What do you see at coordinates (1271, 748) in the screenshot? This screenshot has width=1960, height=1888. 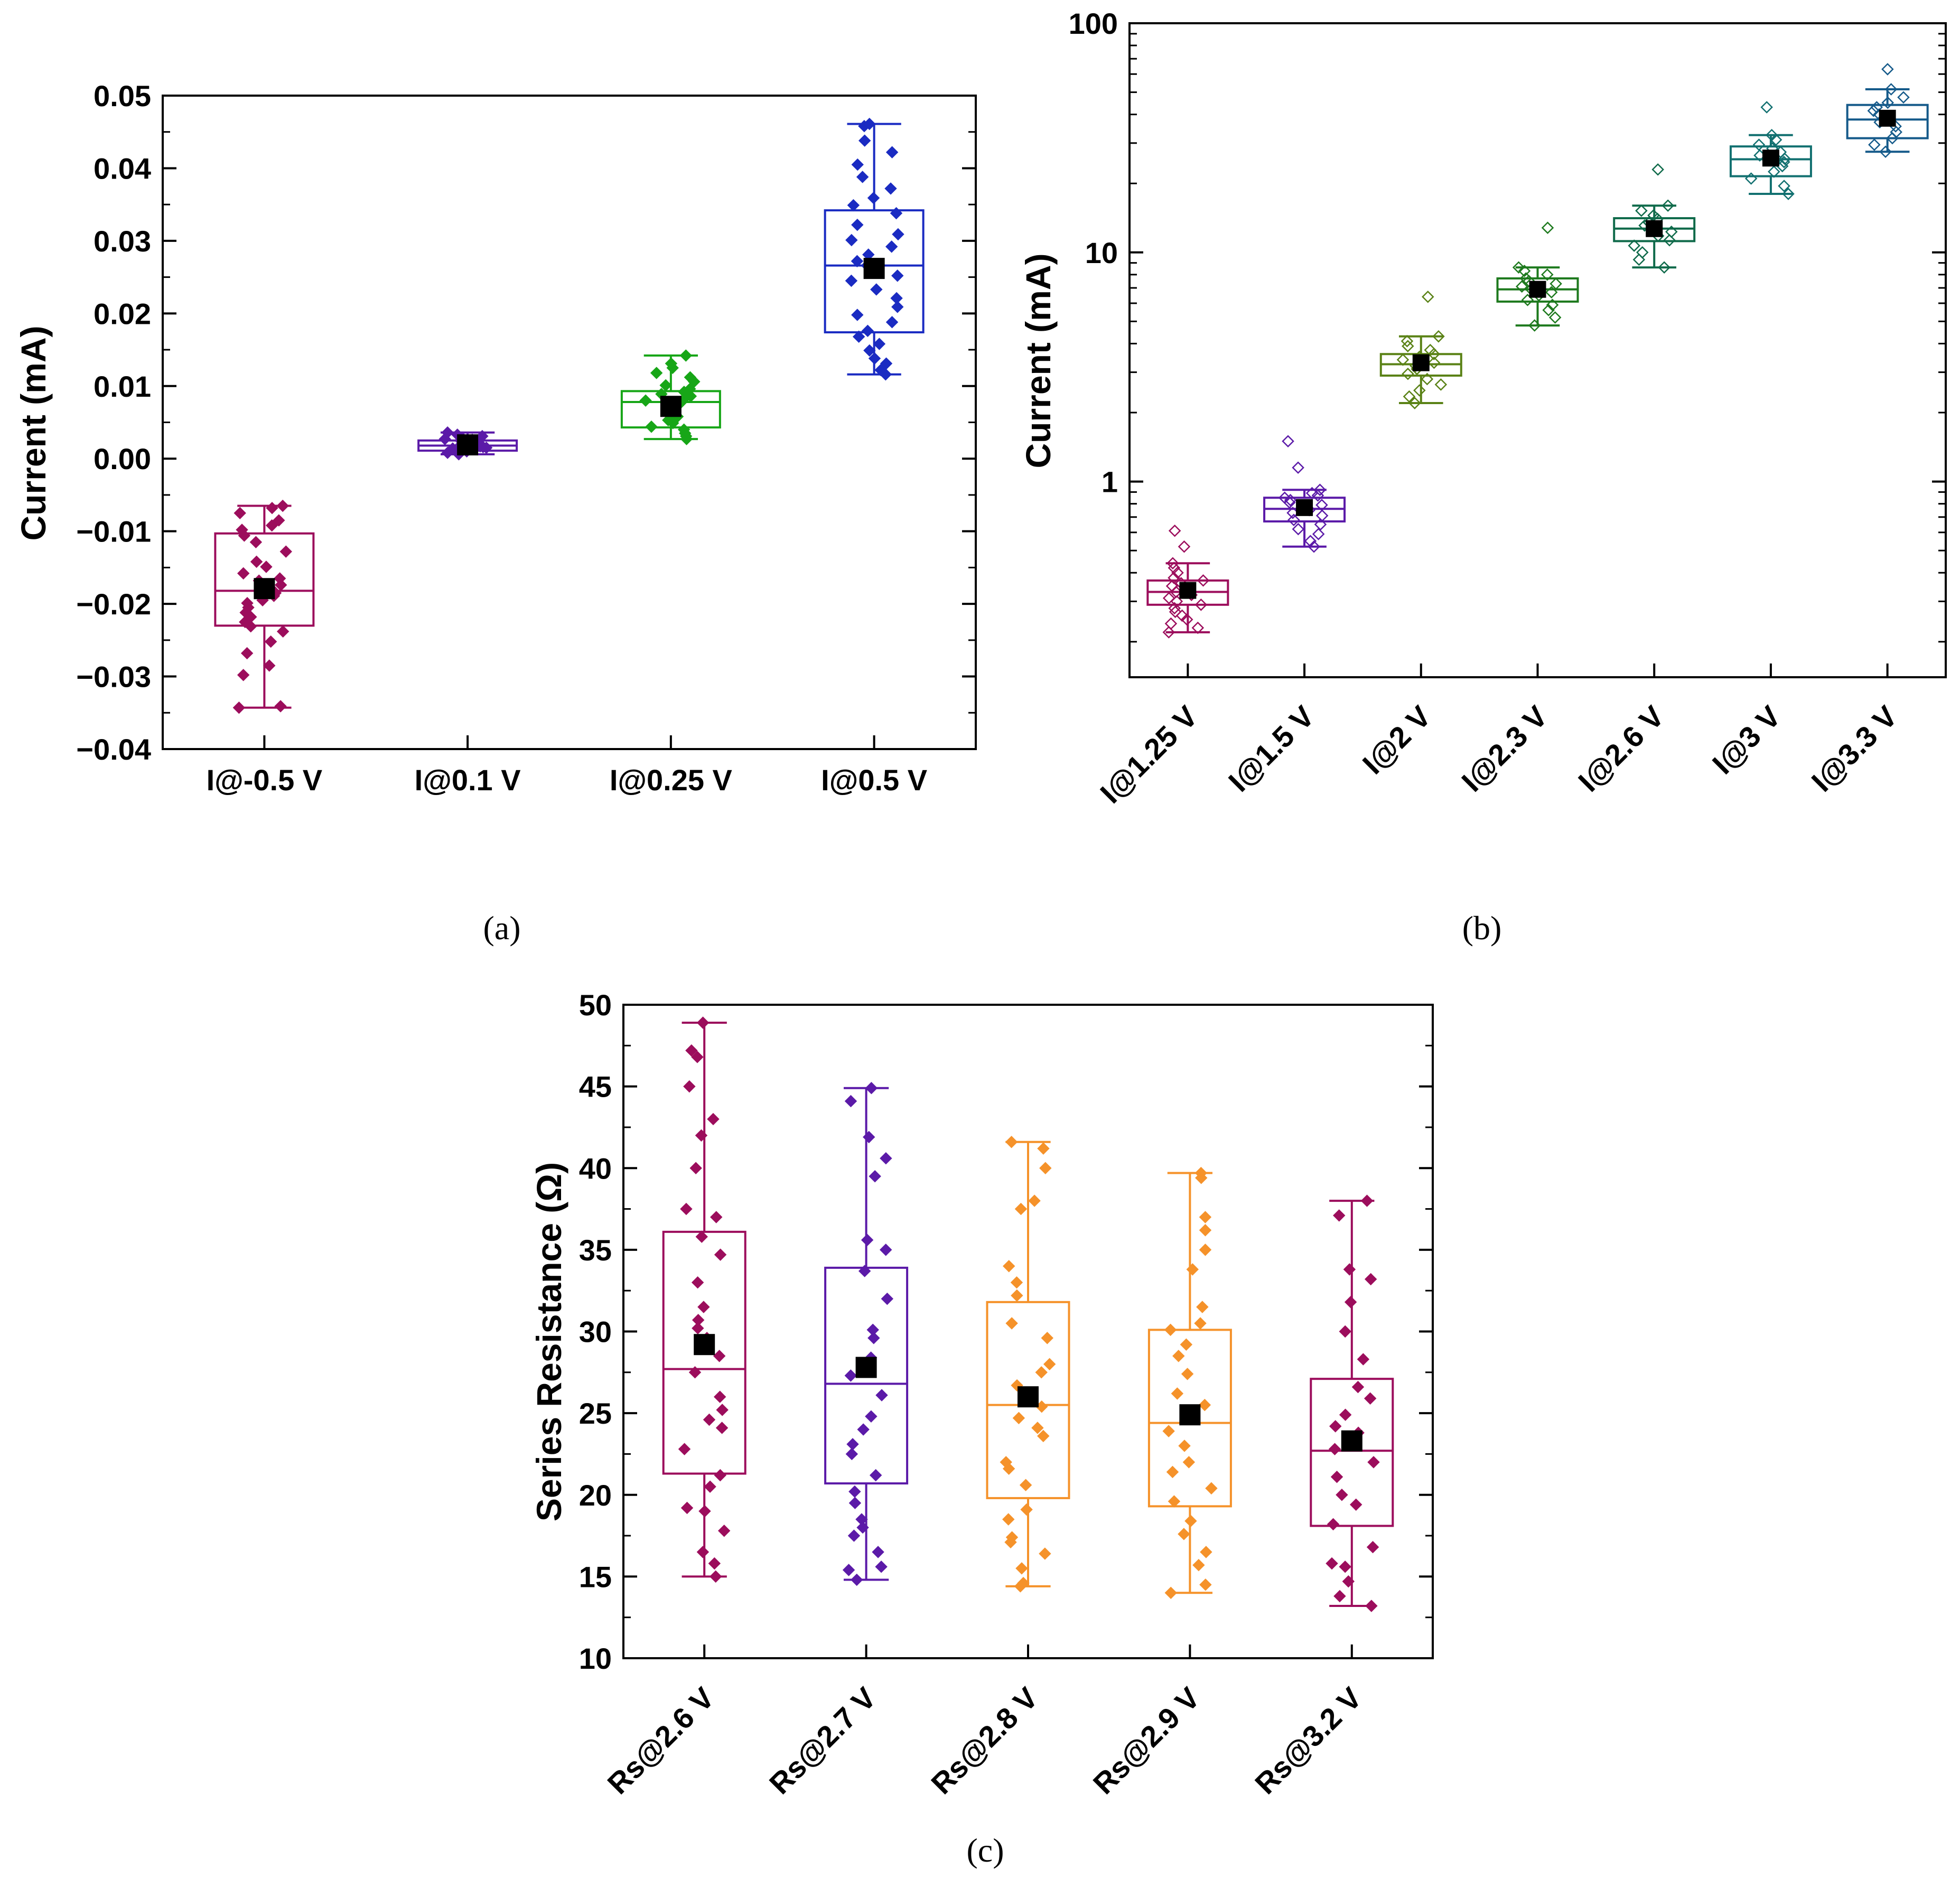 I see `x-tick-label: I@1.5 V` at bounding box center [1271, 748].